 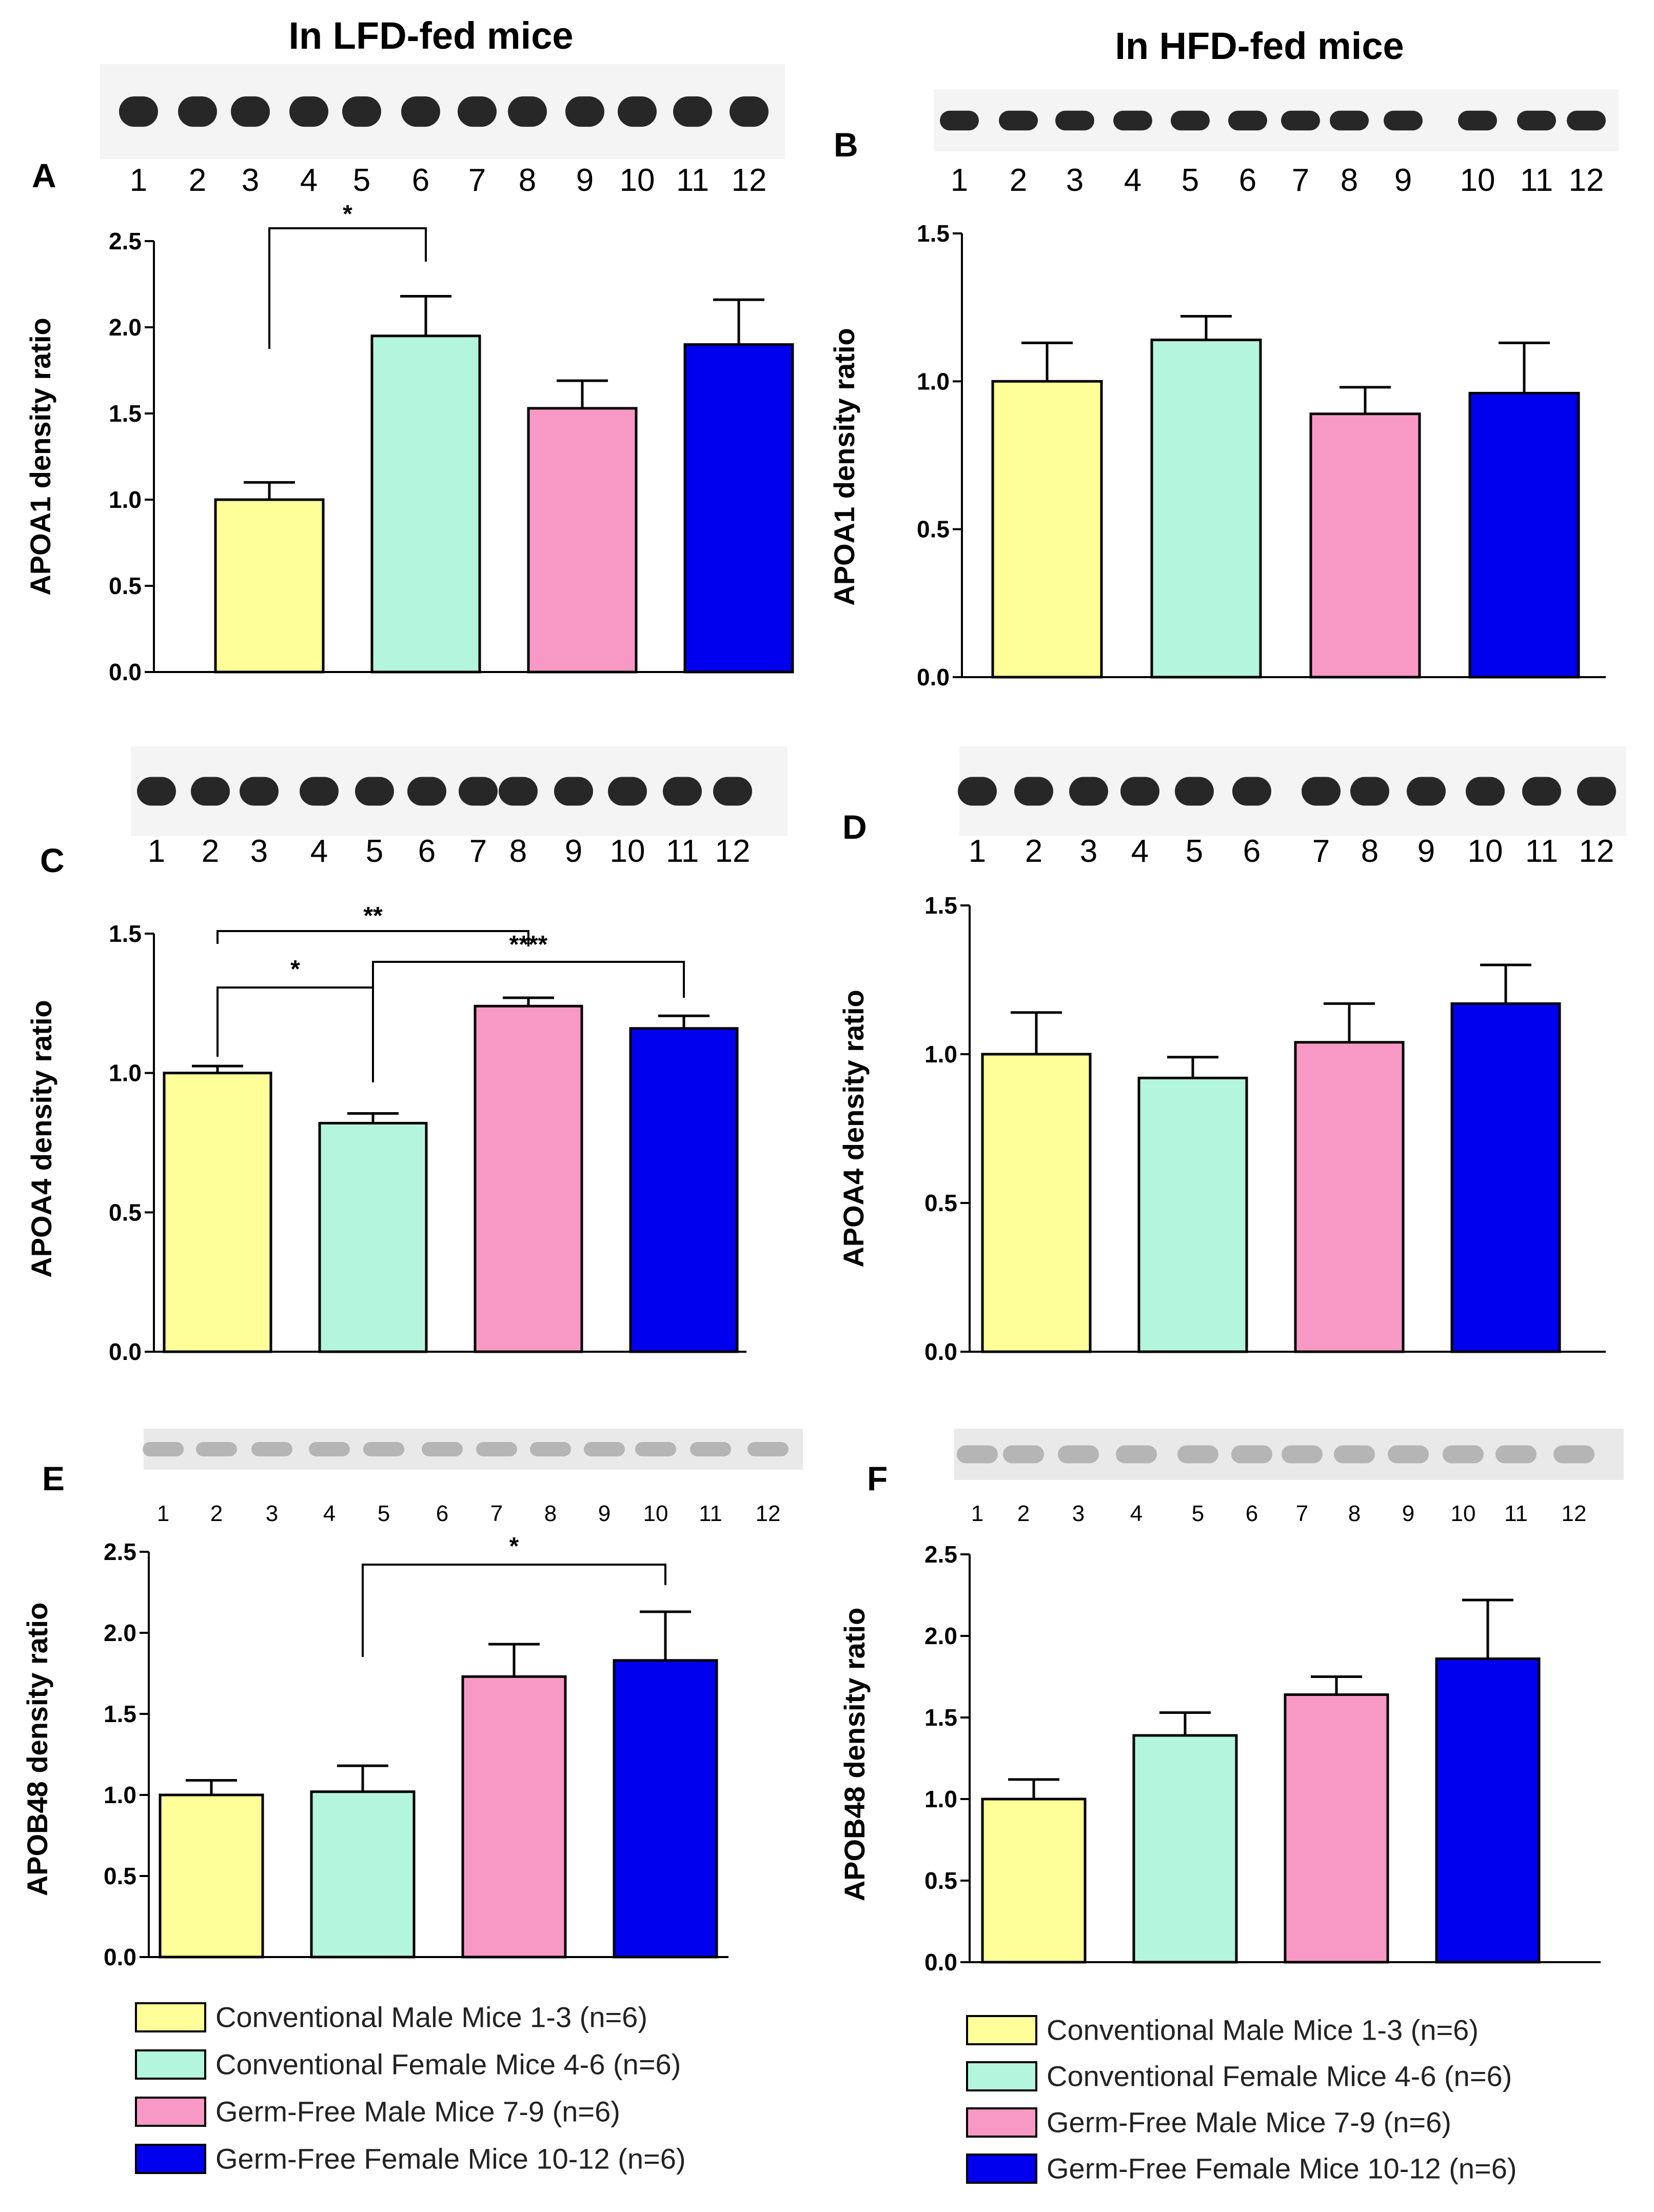 What do you see at coordinates (1279, 2076) in the screenshot?
I see `legend-label: Conventional Female Mice 4-6 (n=6)` at bounding box center [1279, 2076].